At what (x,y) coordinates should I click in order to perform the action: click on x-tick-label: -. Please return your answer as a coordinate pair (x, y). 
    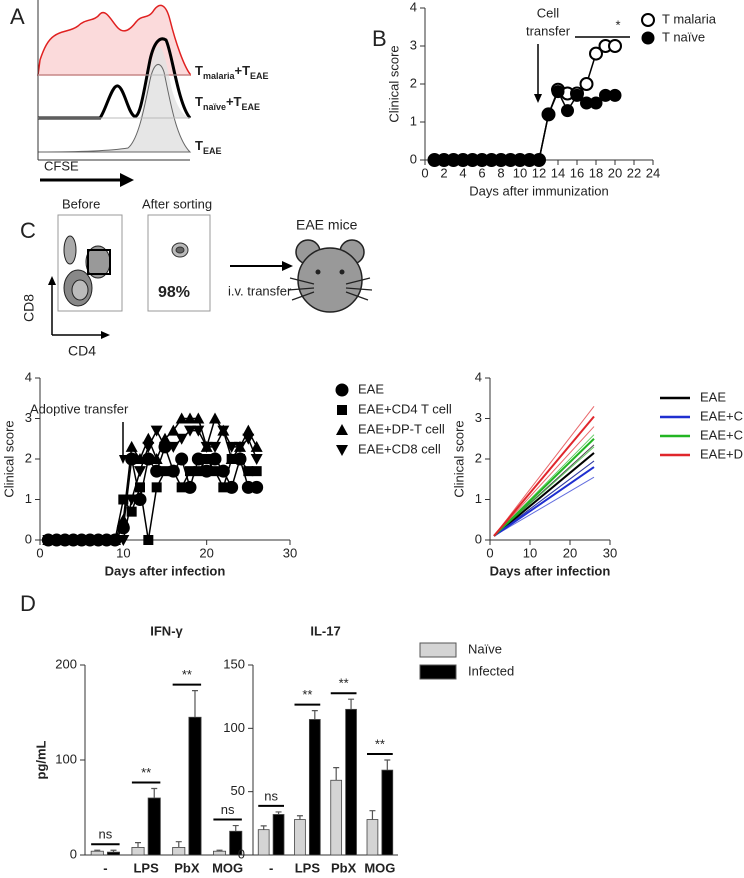
    Looking at the image, I should click on (105, 867).